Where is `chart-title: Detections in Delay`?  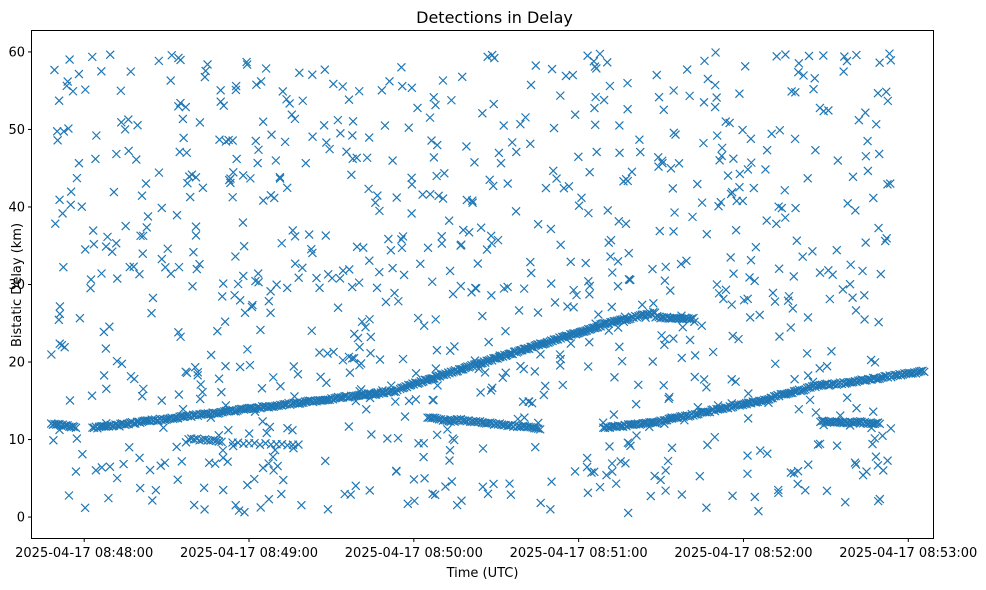
chart-title: Detections in Delay is located at coordinates (494, 17).